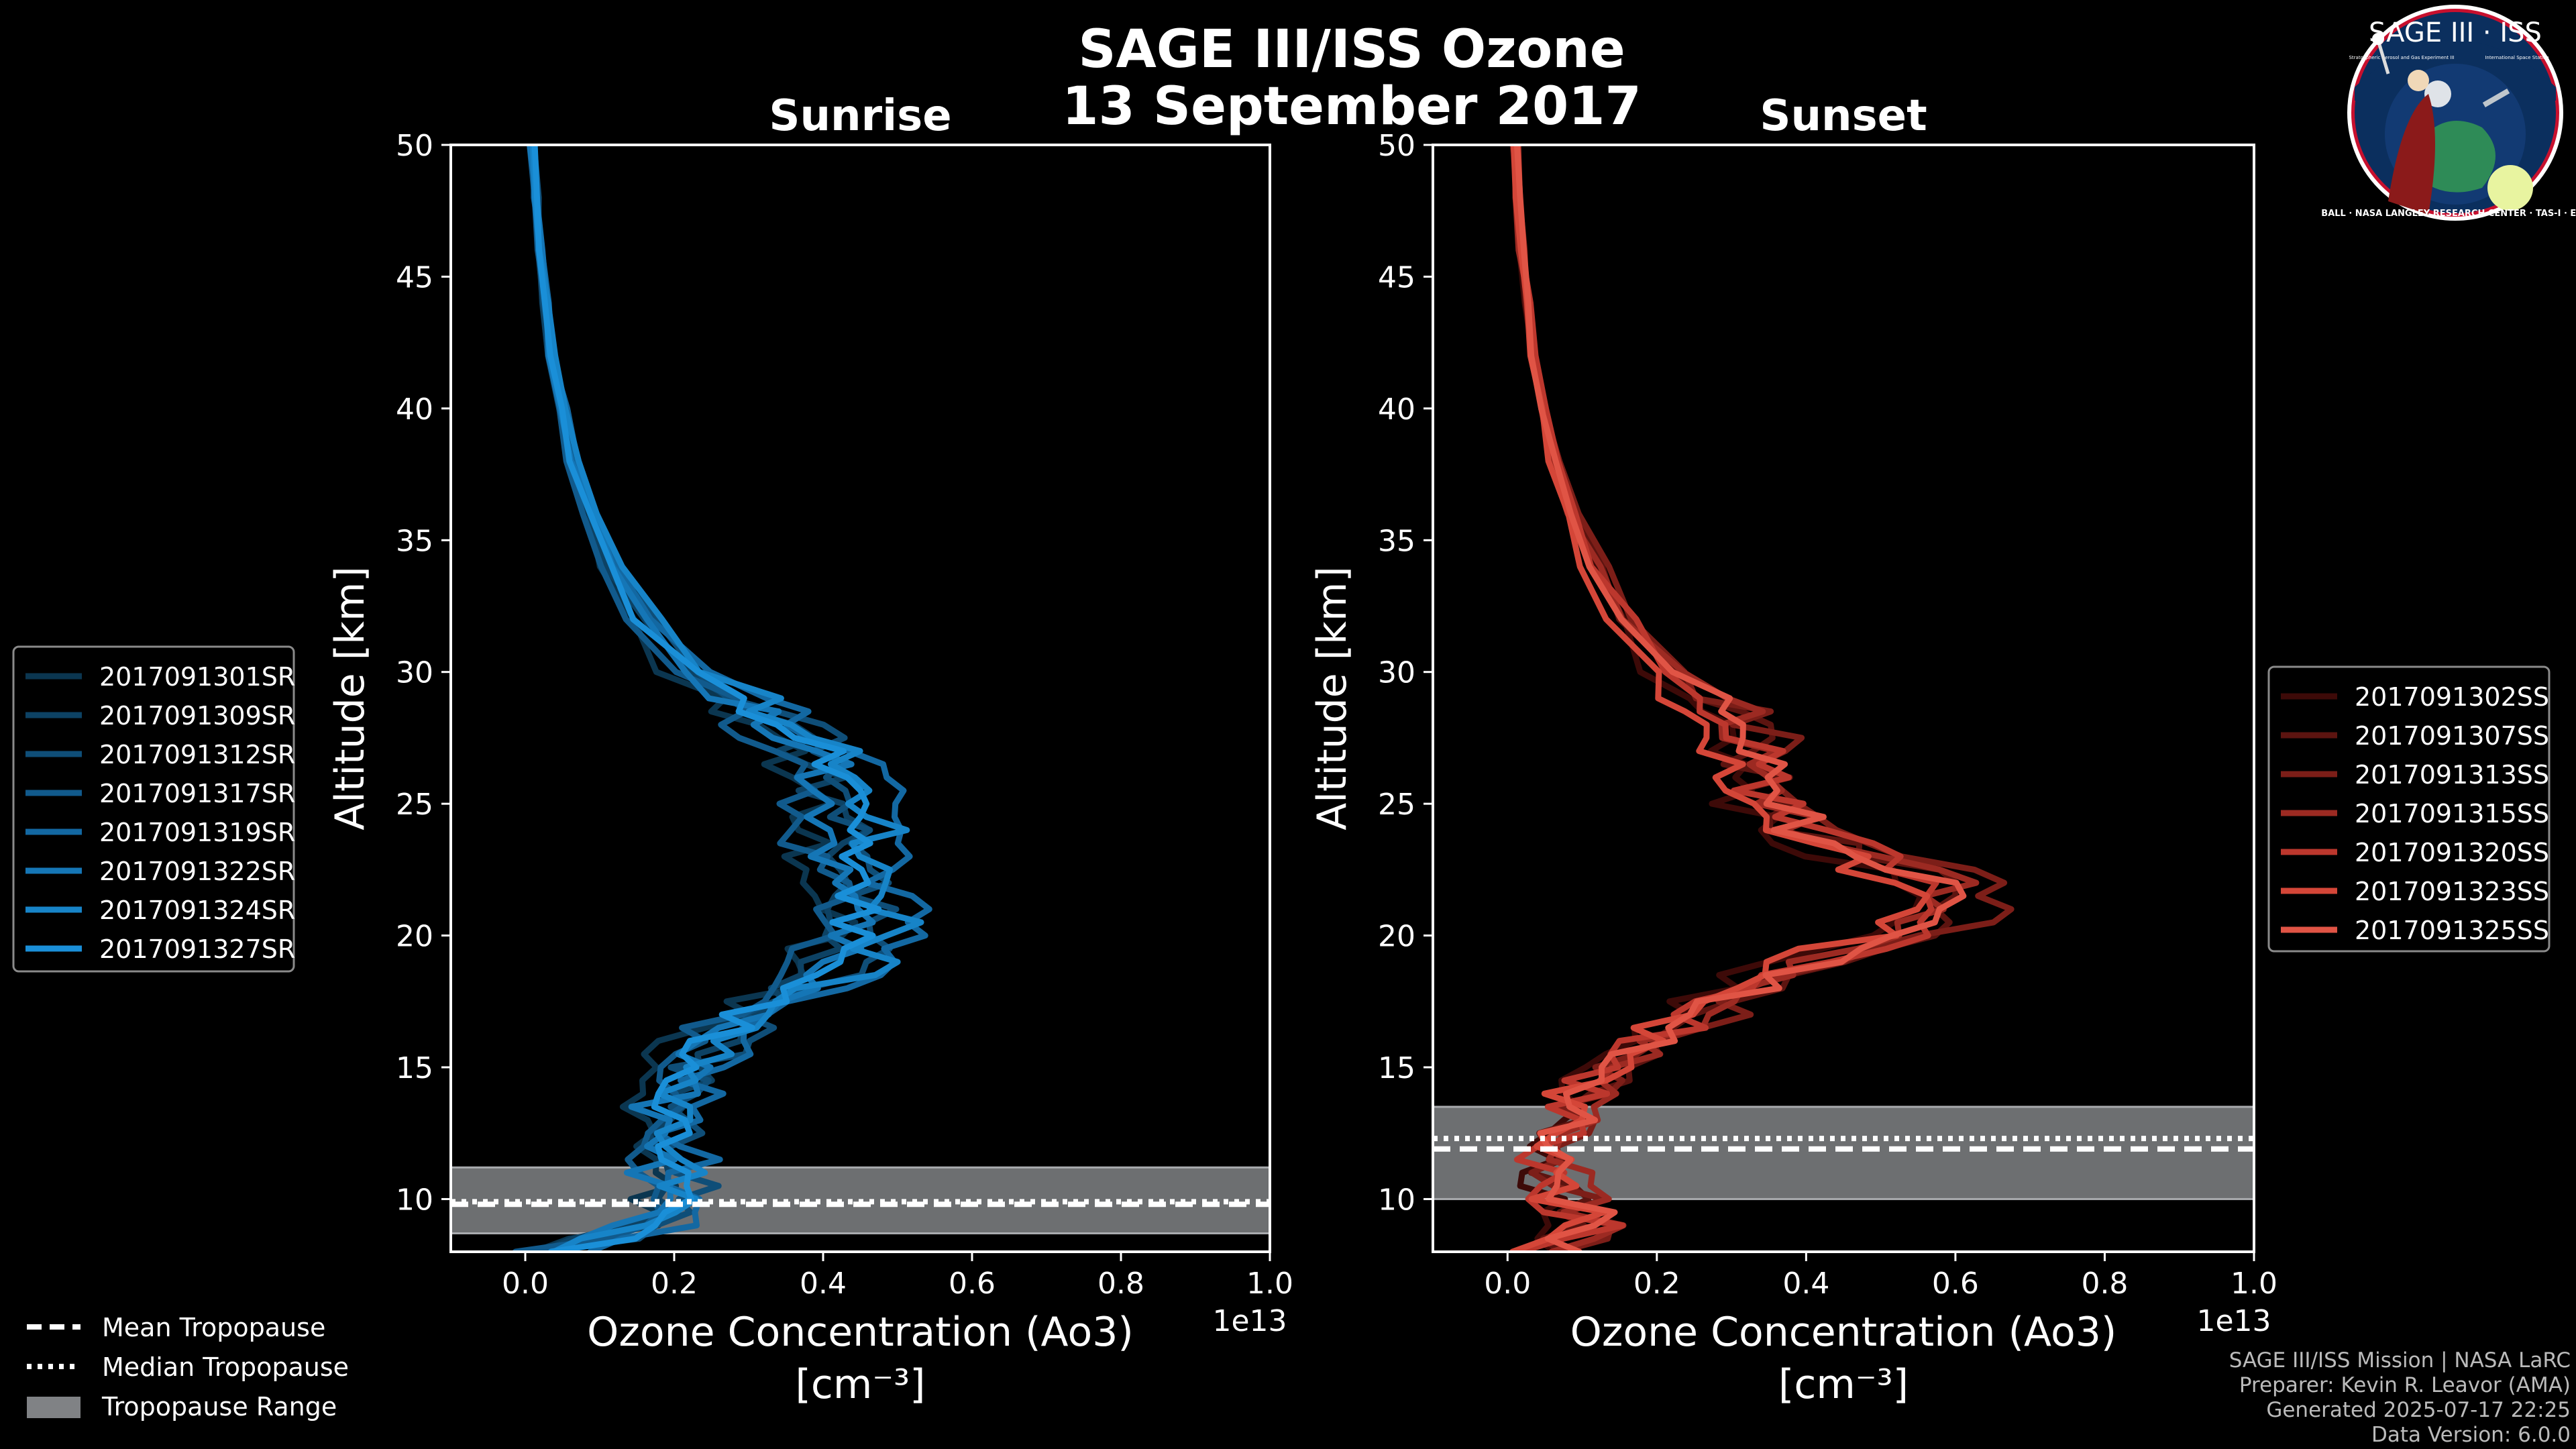 Image resolution: width=2576 pixels, height=1449 pixels. Describe the element at coordinates (2471, 1435) in the screenshot. I see `footer-data-version: Data Version: 6.0.0` at that location.